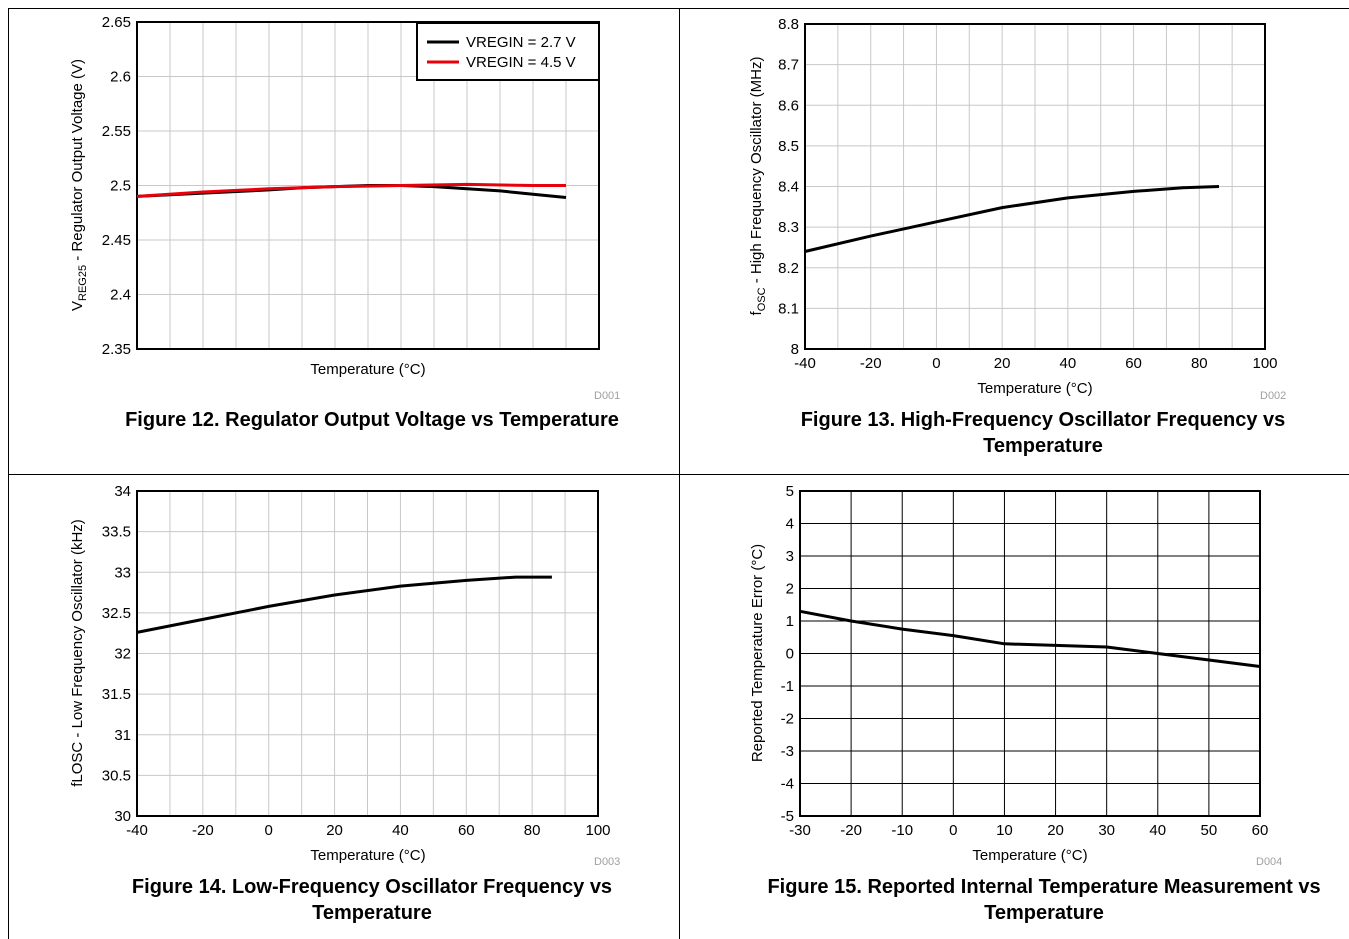  Describe the element at coordinates (1004, 830) in the screenshot. I see `x-tick-label: 10` at that location.